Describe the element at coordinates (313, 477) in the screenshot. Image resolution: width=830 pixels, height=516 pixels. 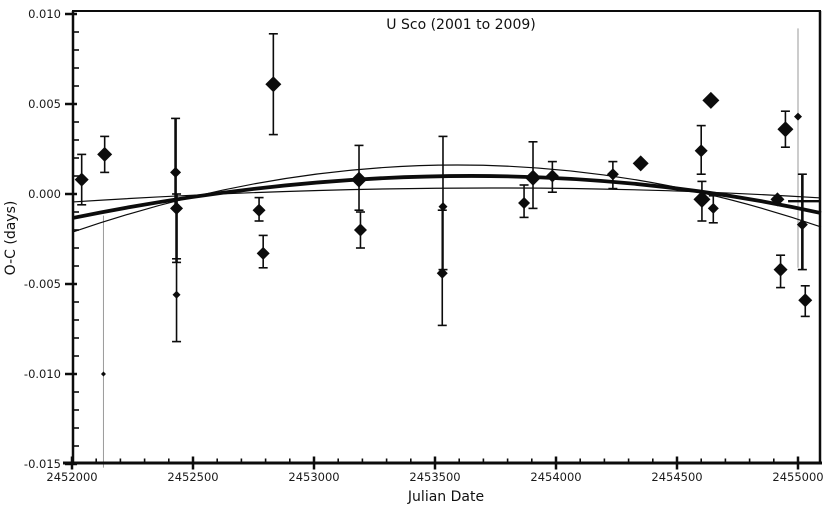
I see `svg-text: 2453000` at that location.